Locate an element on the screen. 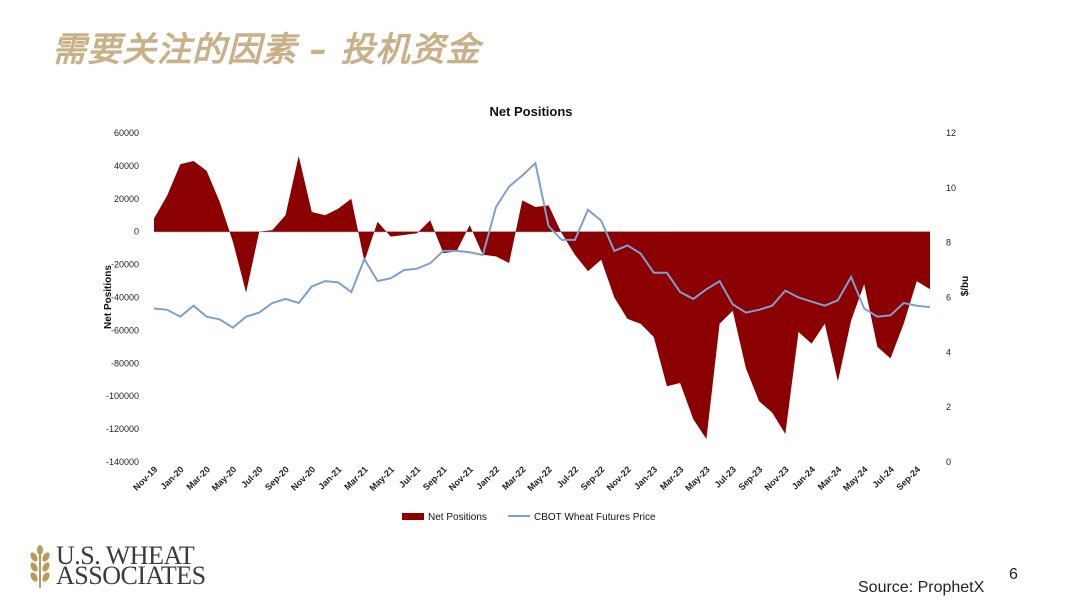 This screenshot has height=608, width=1080. x-tick-label: Jan-22 is located at coordinates (487, 477).